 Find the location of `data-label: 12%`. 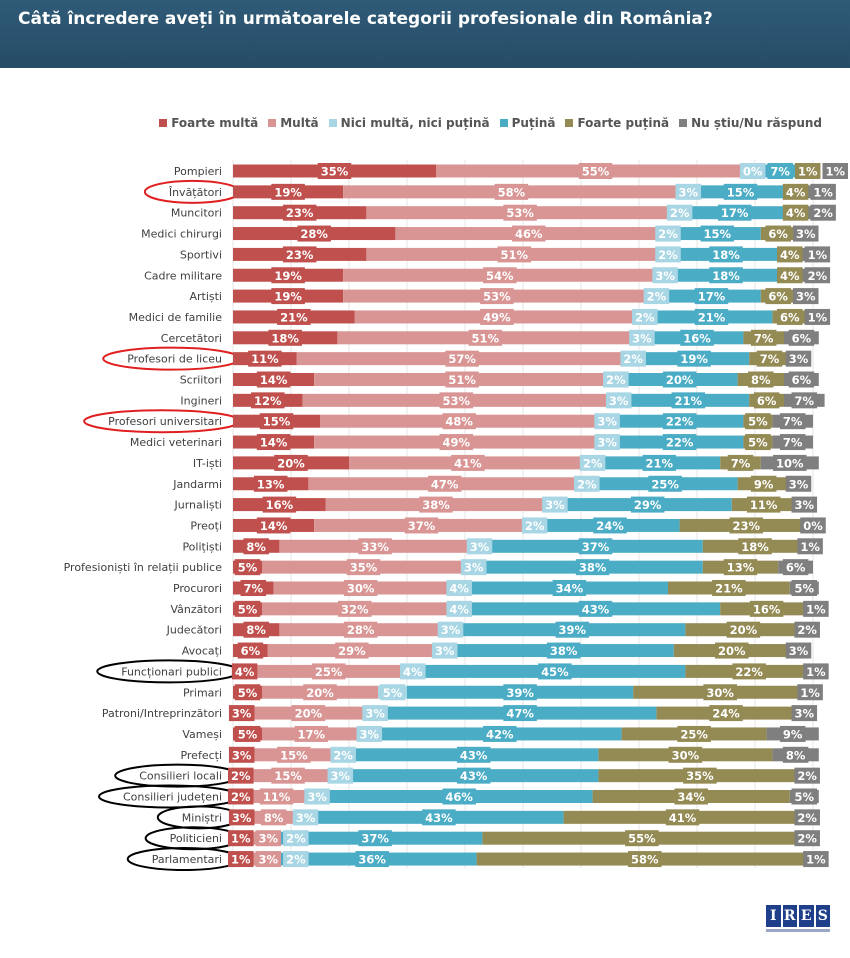

data-label: 12% is located at coordinates (268, 401).